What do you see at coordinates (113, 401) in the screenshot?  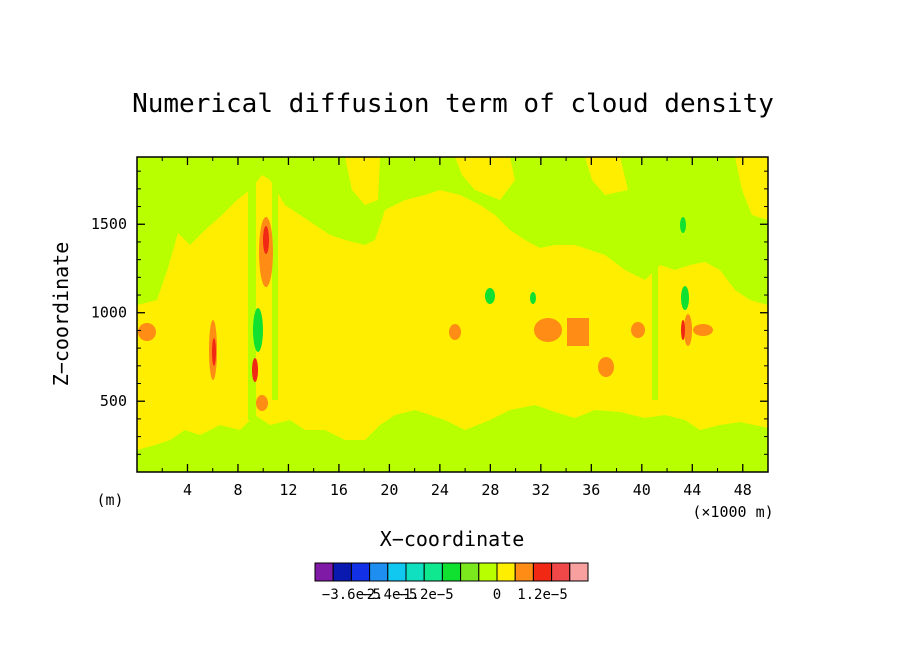 I see `y-tick-label: 500` at bounding box center [113, 401].